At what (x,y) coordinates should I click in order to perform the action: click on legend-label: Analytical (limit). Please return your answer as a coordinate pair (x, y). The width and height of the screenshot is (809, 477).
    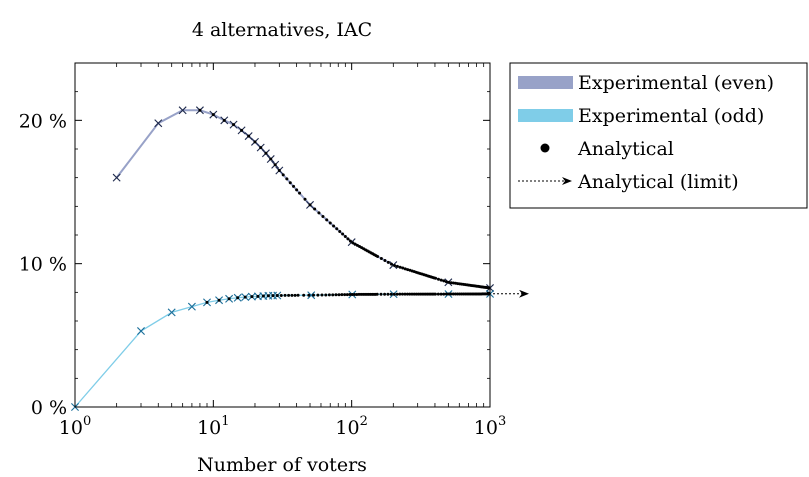
    Looking at the image, I should click on (658, 182).